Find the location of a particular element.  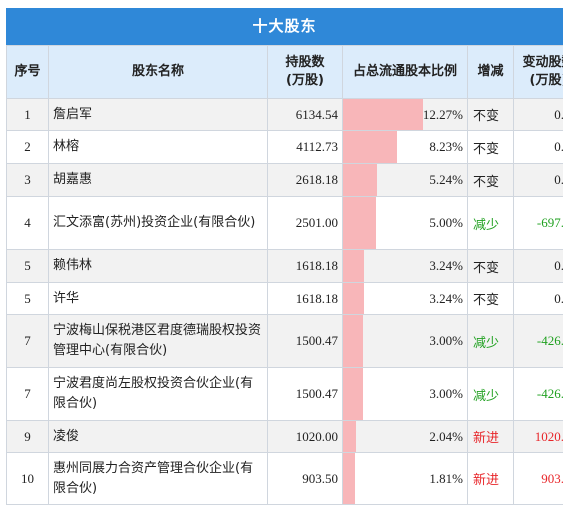

row-index: 4 is located at coordinates (27, 223).